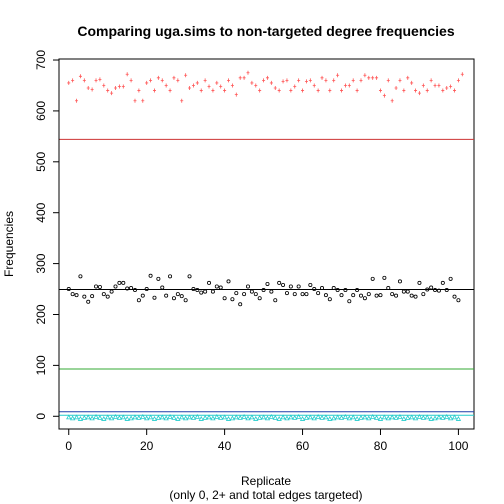 The image size is (504, 504). I want to click on y-tick-label-100: 100, so click(41, 365).